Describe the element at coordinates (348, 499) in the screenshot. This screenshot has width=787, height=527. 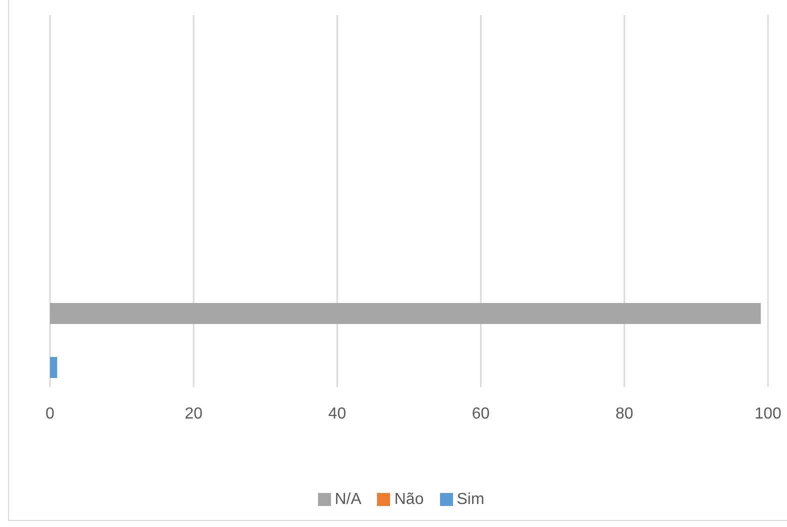
I see `legend-label: N/A` at that location.